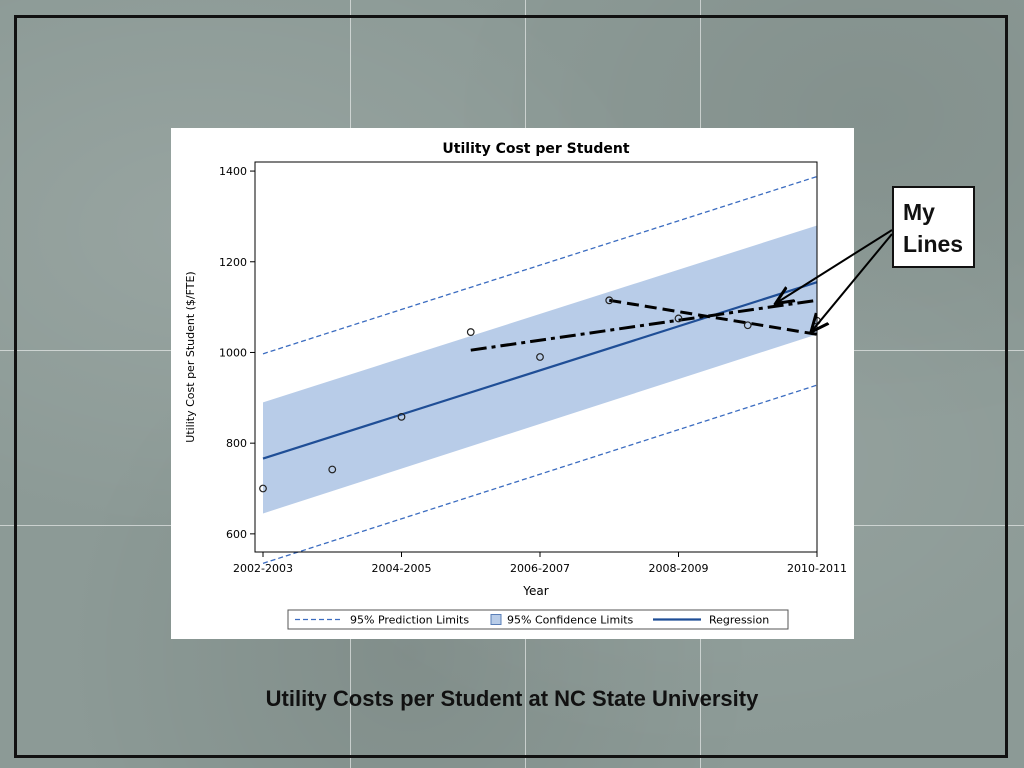 This screenshot has width=1024, height=768. What do you see at coordinates (570, 620) in the screenshot?
I see `legend-confidence-label: 95% Confidence Limits` at bounding box center [570, 620].